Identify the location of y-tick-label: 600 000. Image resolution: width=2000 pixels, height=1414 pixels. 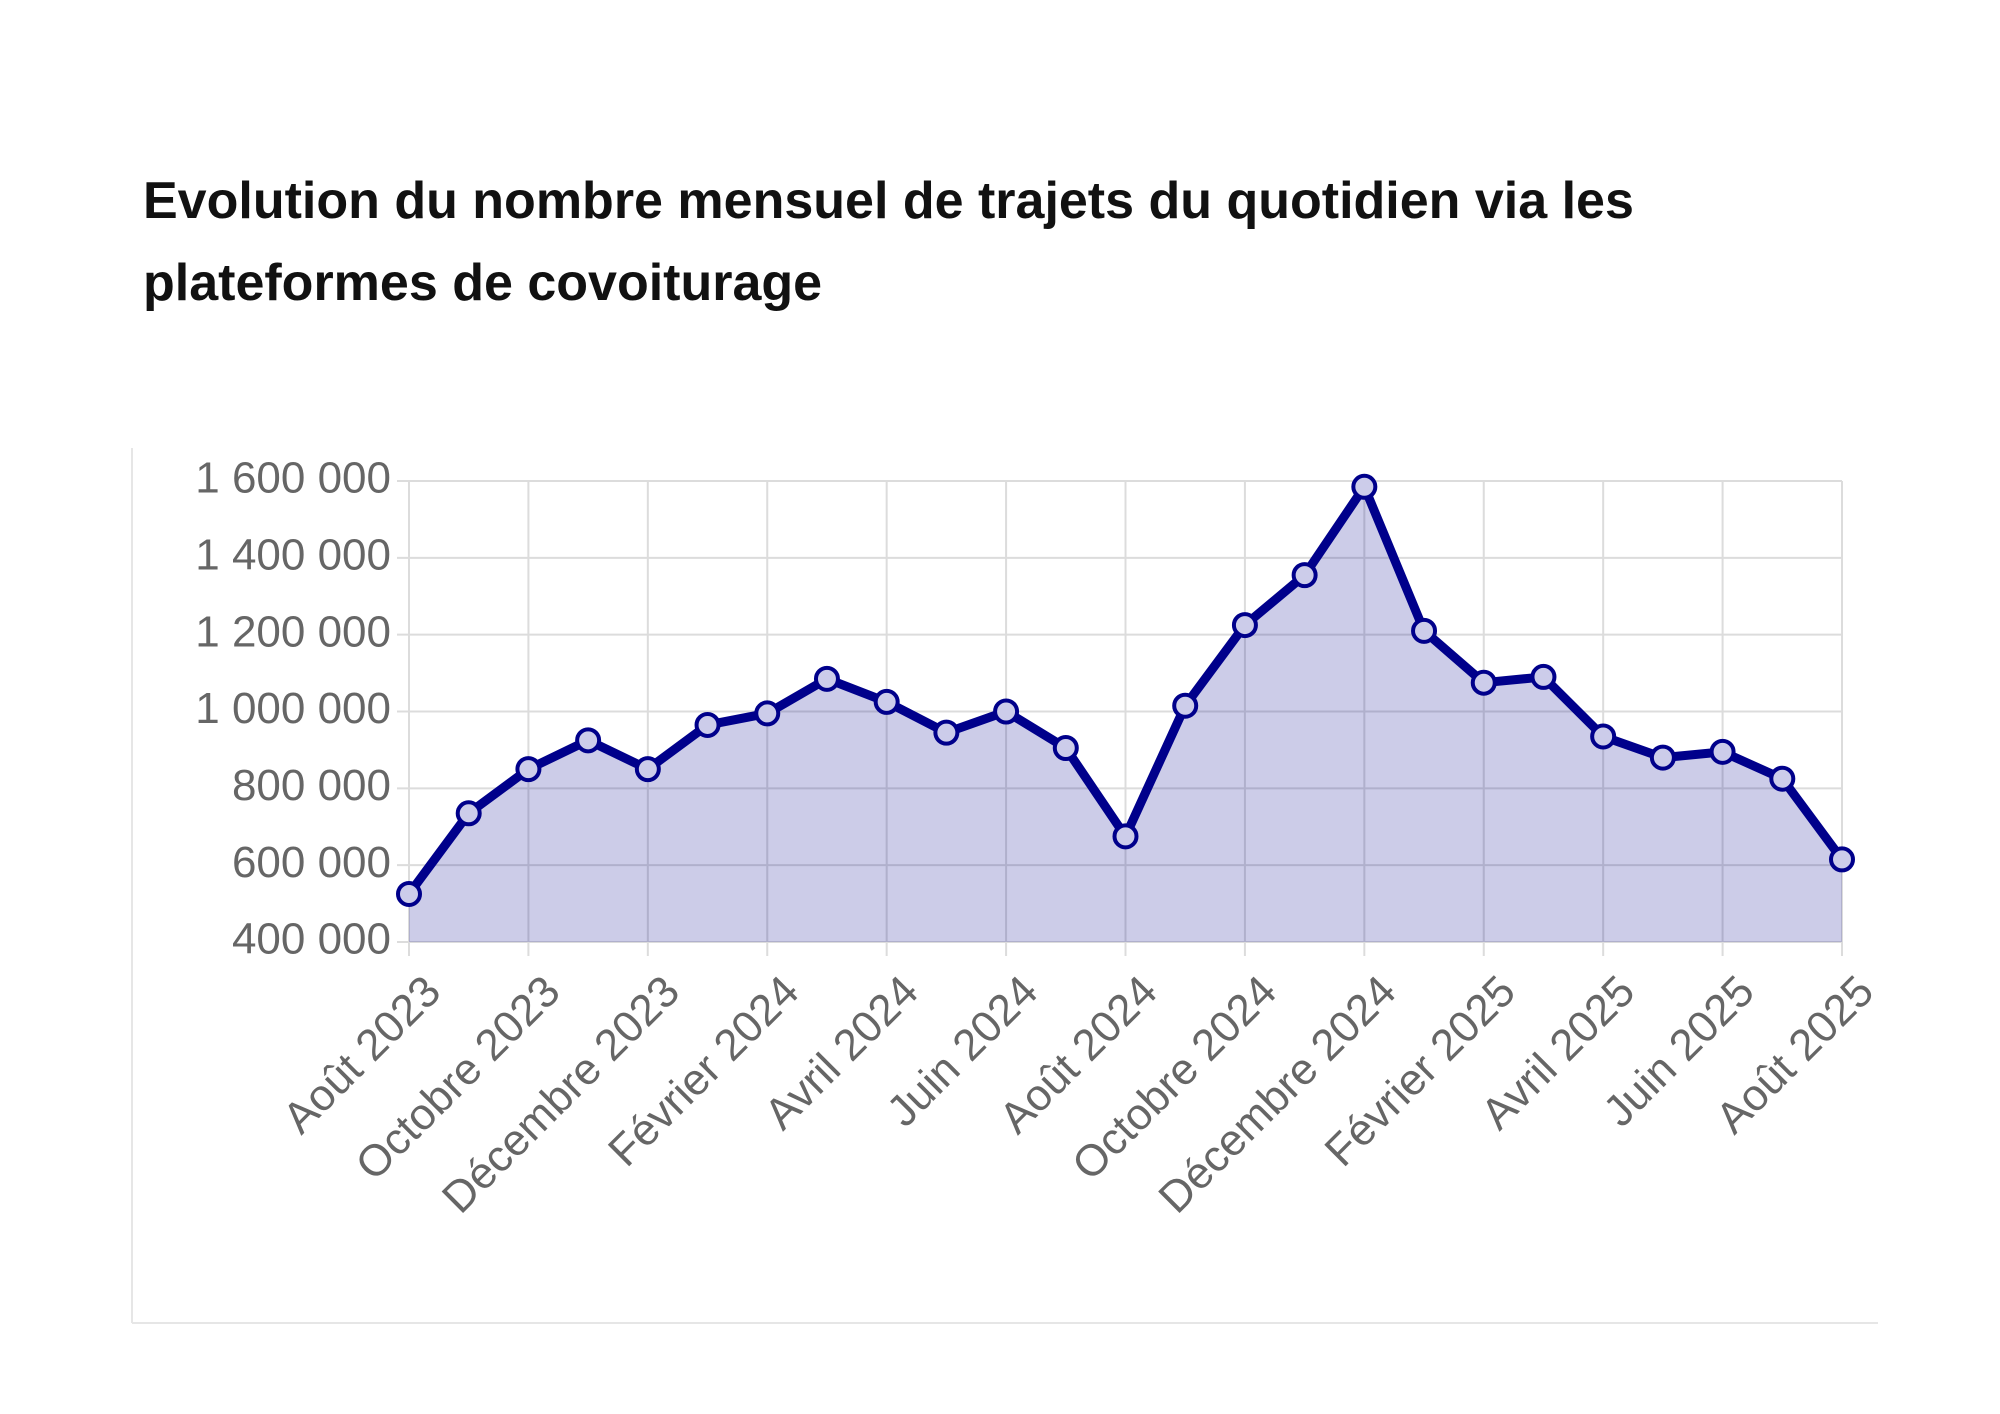
(311, 862).